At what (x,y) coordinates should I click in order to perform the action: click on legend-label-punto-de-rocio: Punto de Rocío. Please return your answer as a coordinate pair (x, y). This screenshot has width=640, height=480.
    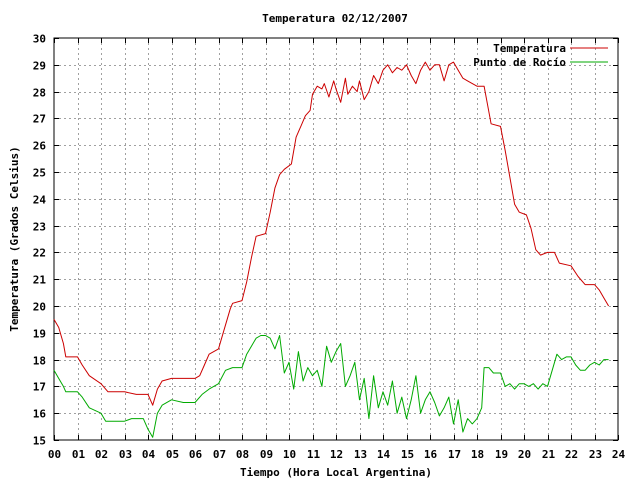
    Looking at the image, I should click on (519, 62).